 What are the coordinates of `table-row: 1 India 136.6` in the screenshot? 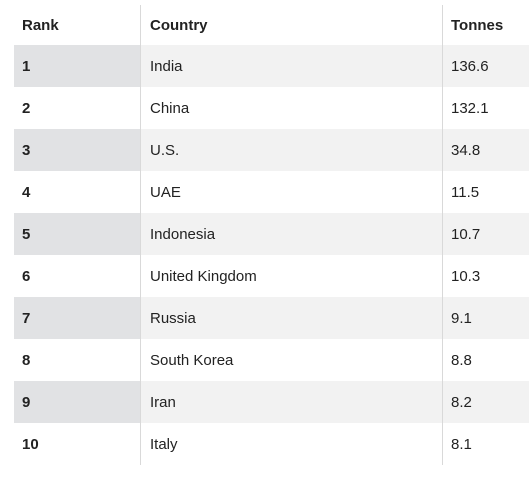 It's located at (271, 66).